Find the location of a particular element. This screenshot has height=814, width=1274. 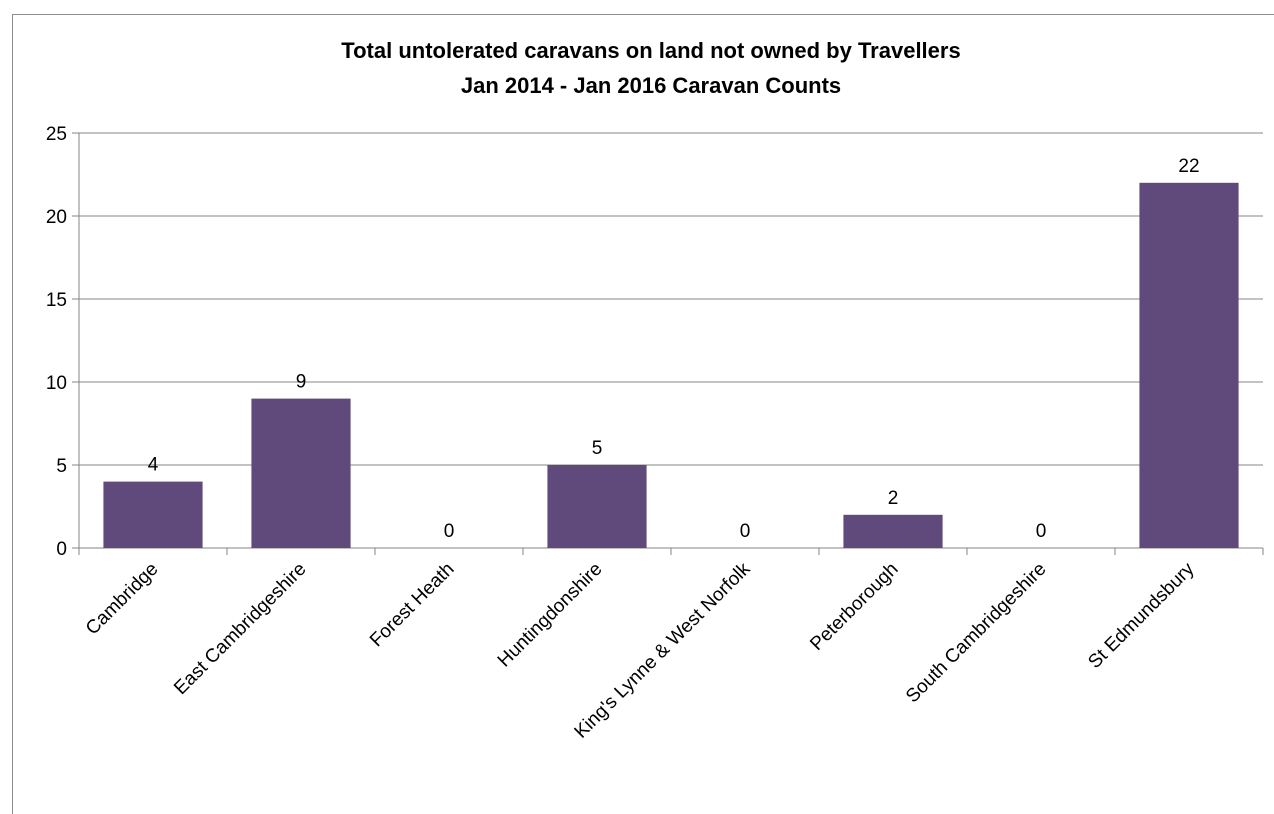

y-tick-labels: 0 5 10 15 20 25 is located at coordinates (56, 342).